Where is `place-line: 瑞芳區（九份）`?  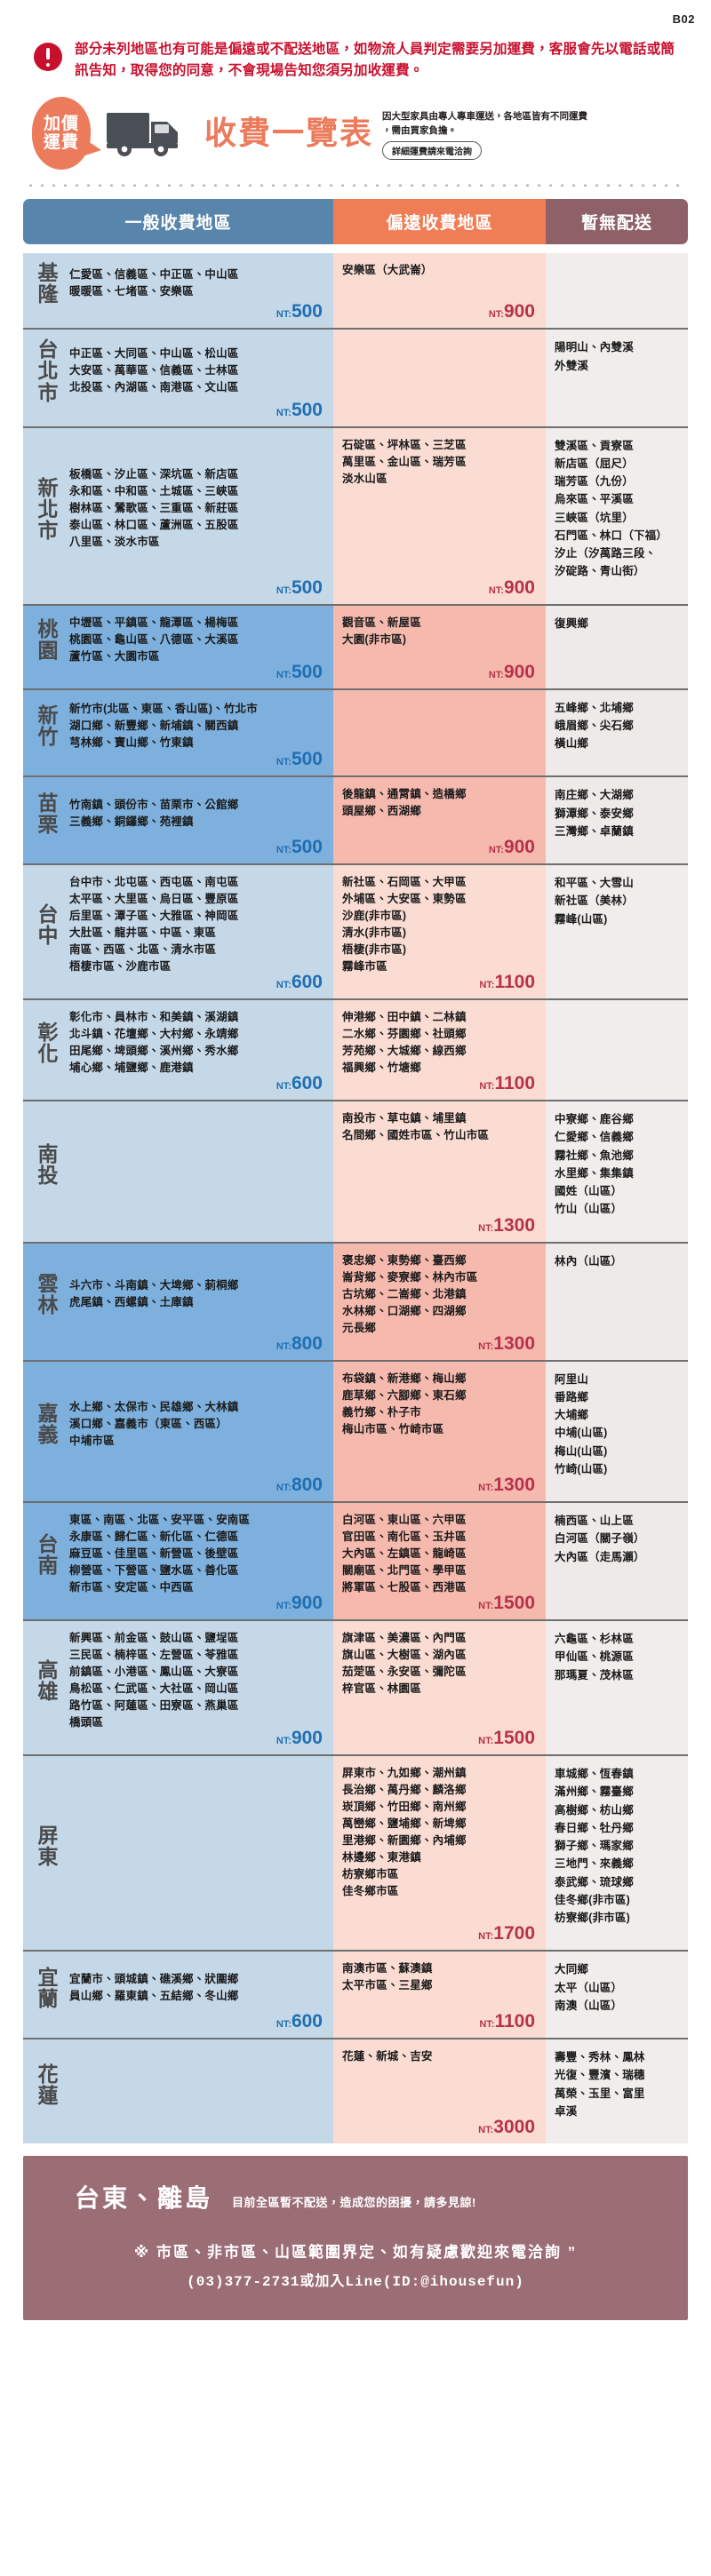
place-line: 瑞芳區（九份） is located at coordinates (594, 482).